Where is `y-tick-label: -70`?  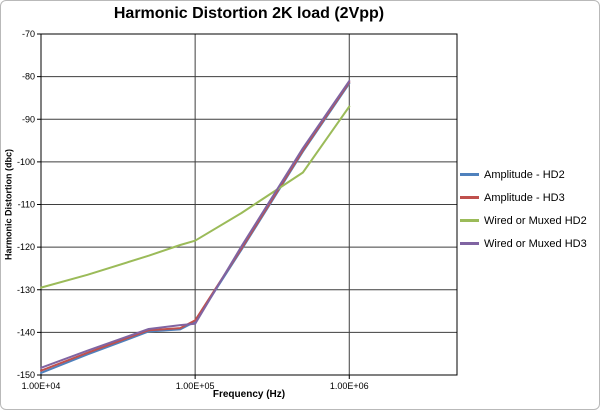
y-tick-label: -70 is located at coordinates (28, 34).